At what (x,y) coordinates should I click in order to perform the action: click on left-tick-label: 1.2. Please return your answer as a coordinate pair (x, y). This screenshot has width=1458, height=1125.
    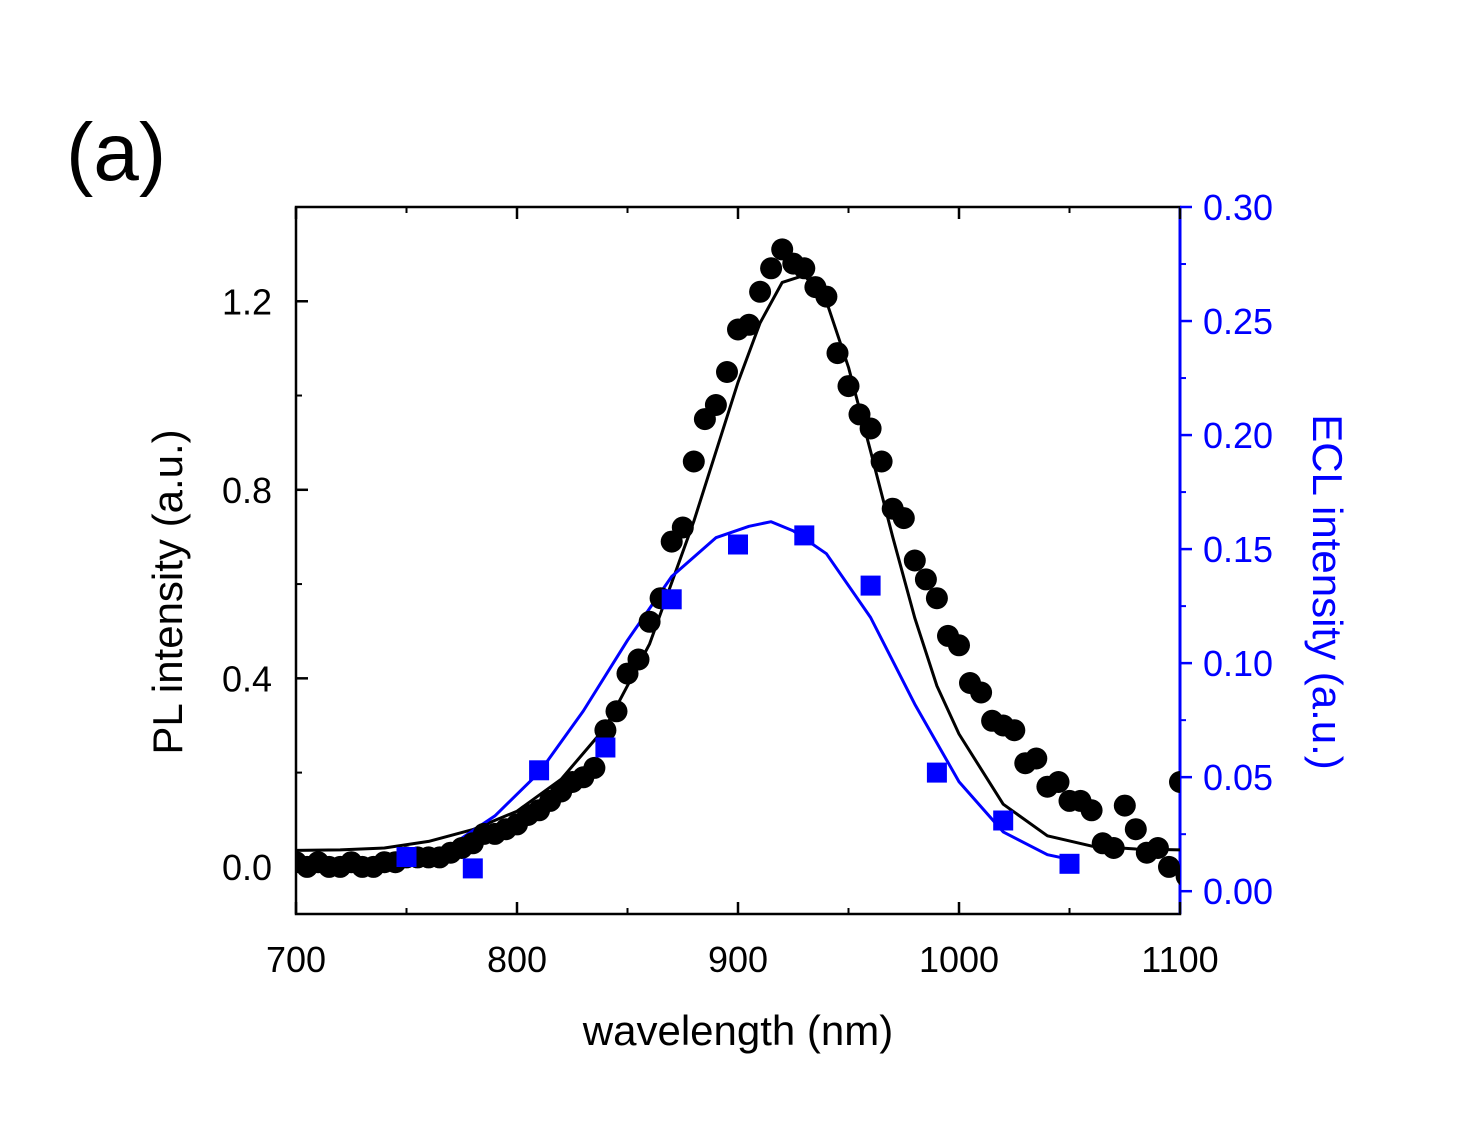
    Looking at the image, I should click on (247, 301).